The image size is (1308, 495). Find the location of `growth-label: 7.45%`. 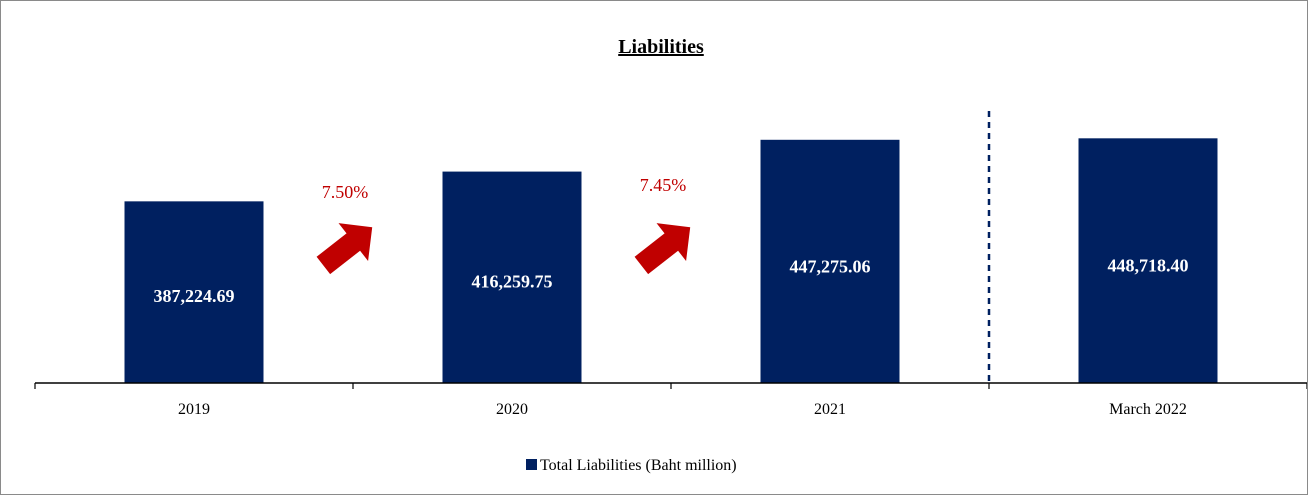

growth-label: 7.45% is located at coordinates (663, 185).